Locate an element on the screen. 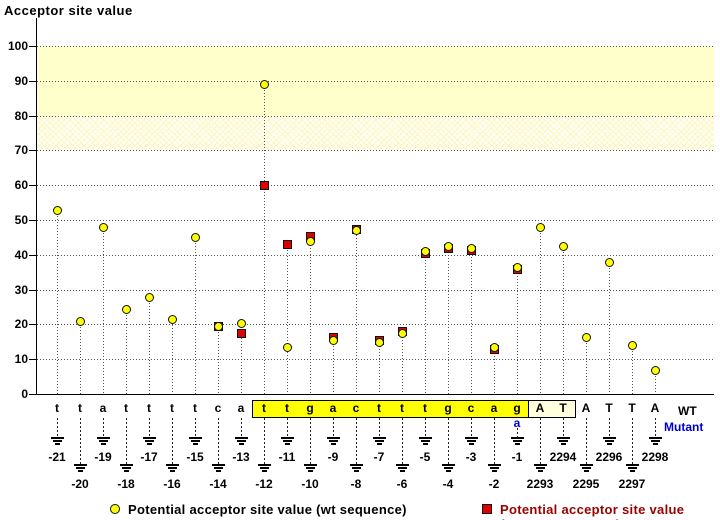 Image resolution: width=720 pixels, height=520 pixels. ground-symbol--8 is located at coordinates (356, 471).